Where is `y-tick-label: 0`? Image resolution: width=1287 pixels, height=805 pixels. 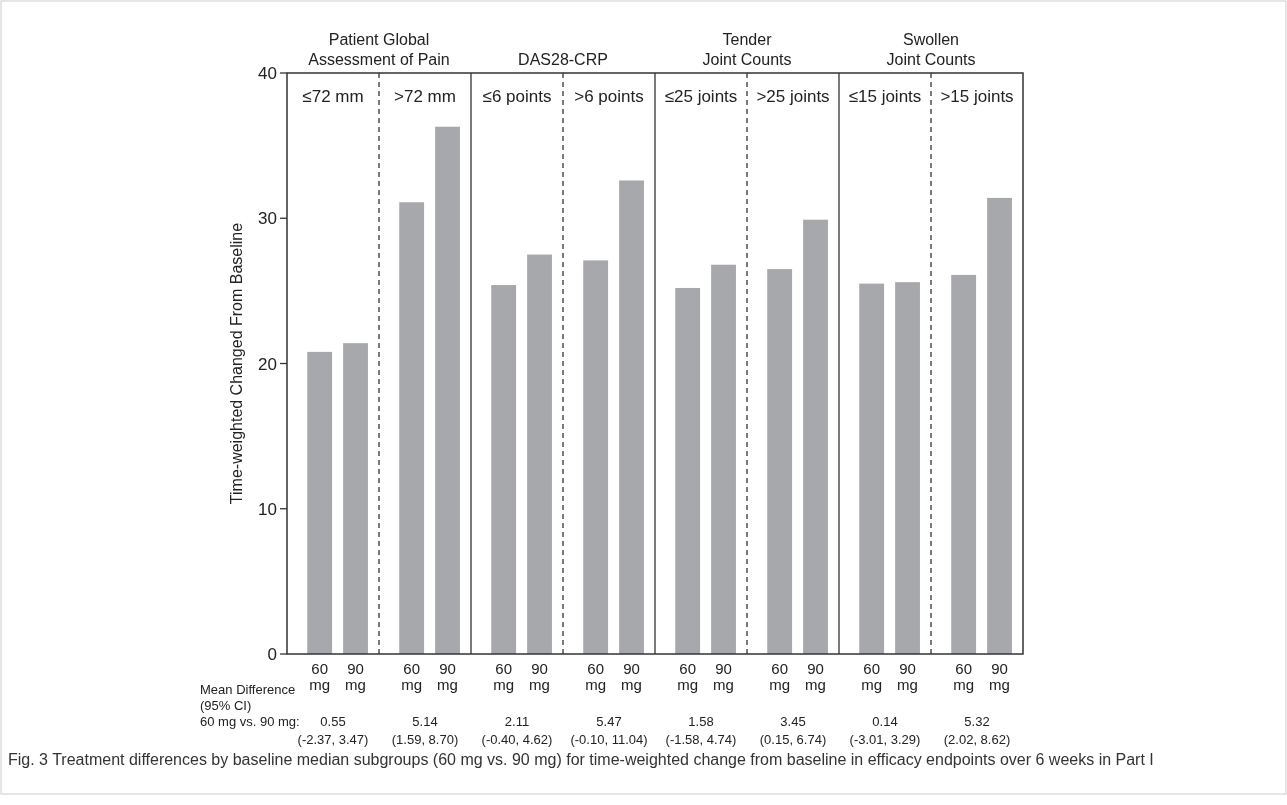 y-tick-label: 0 is located at coordinates (272, 654).